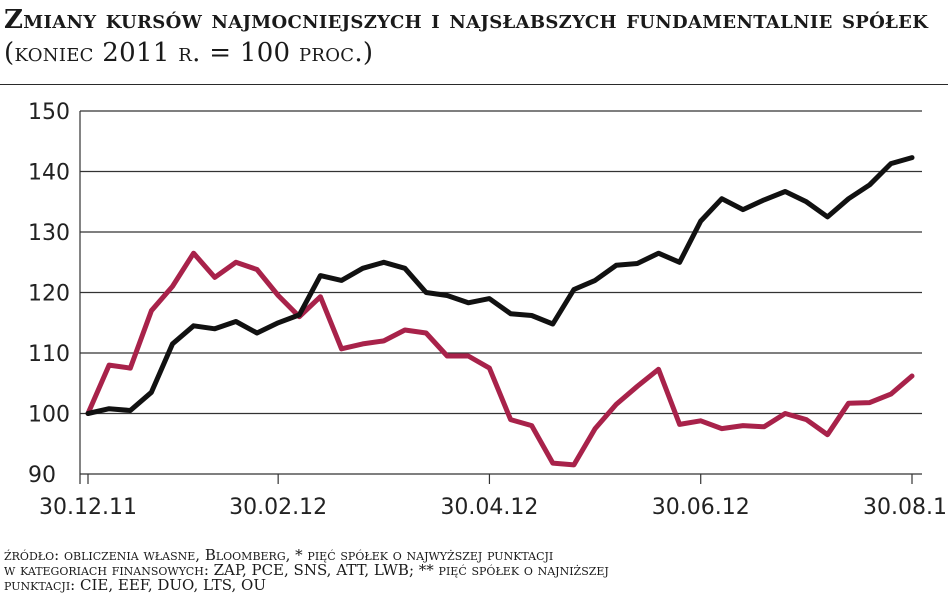 Image resolution: width=948 pixels, height=594 pixels. Describe the element at coordinates (489, 507) in the screenshot. I see `x-tick-label: 30.04.12` at that location.